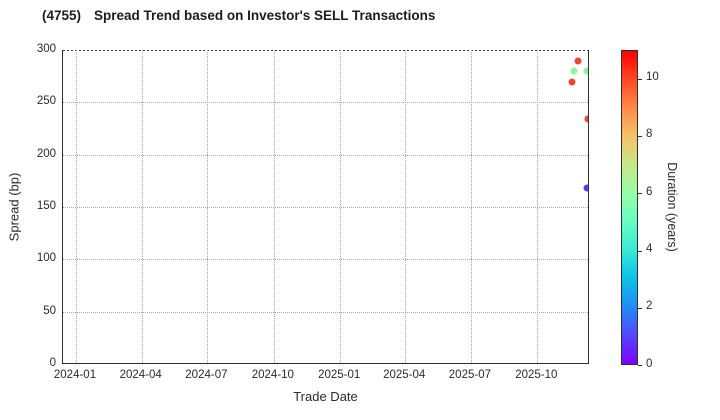  Describe the element at coordinates (46, 49) in the screenshot. I see `y-tick-label: 300` at that location.